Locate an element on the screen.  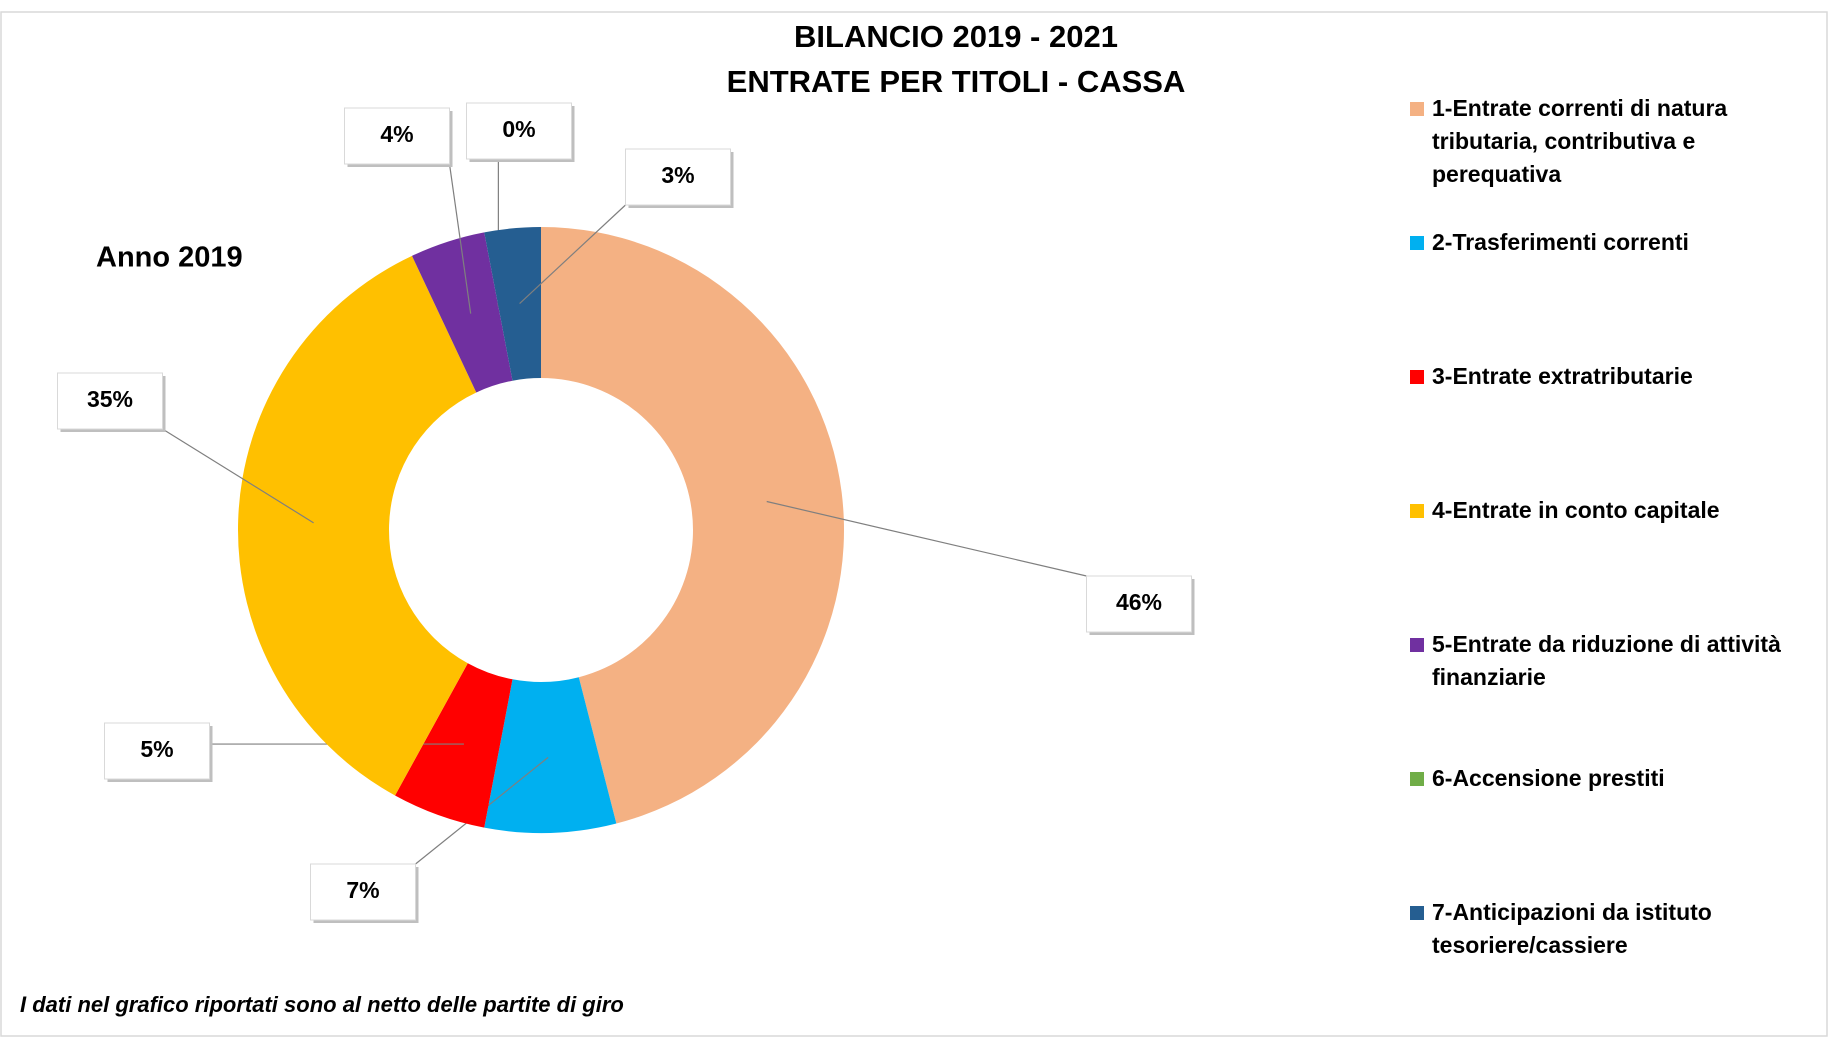
data-label: 4% is located at coordinates (396, 134).